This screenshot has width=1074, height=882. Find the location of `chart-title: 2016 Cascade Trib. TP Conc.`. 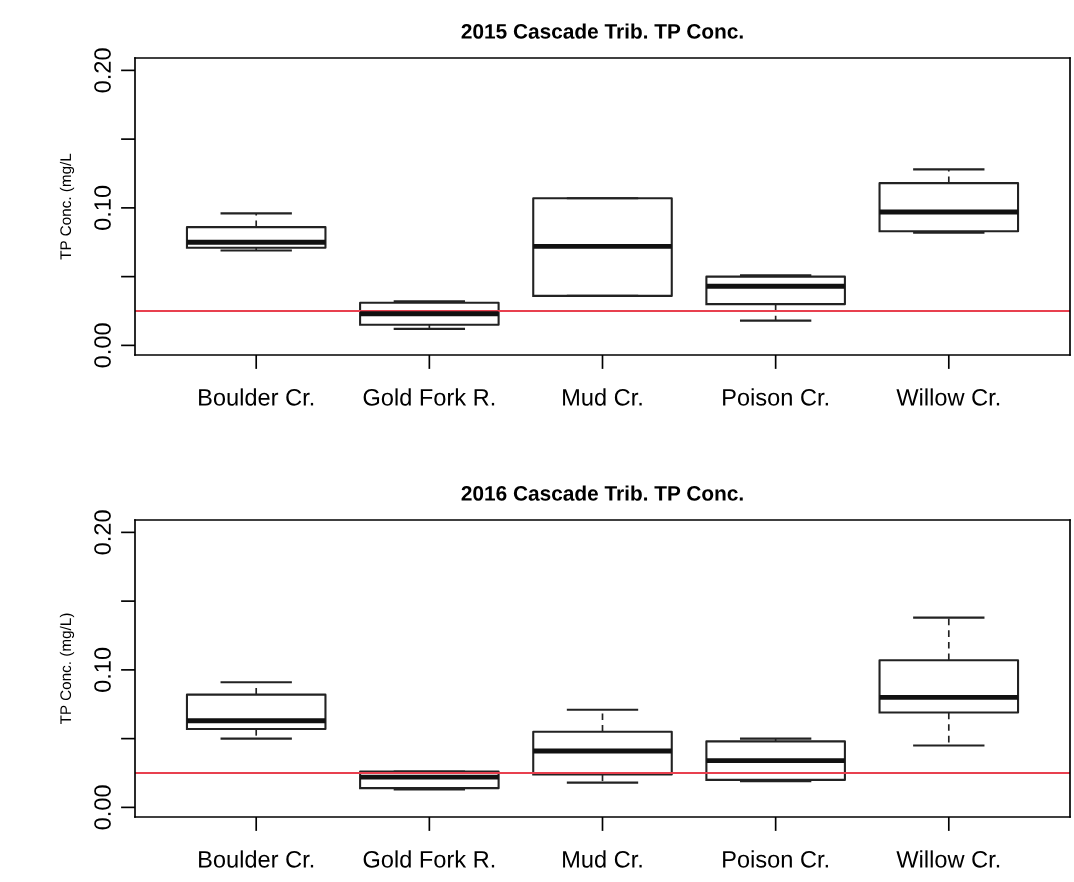

chart-title: 2016 Cascade Trib. TP Conc. is located at coordinates (602, 493).